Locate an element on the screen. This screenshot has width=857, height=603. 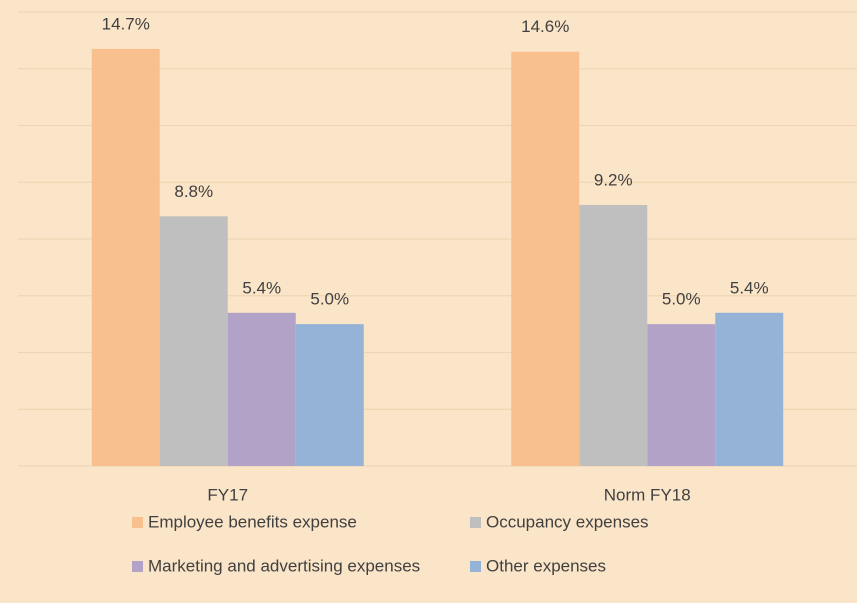
legend-label: Occupancy expenses is located at coordinates (567, 521).